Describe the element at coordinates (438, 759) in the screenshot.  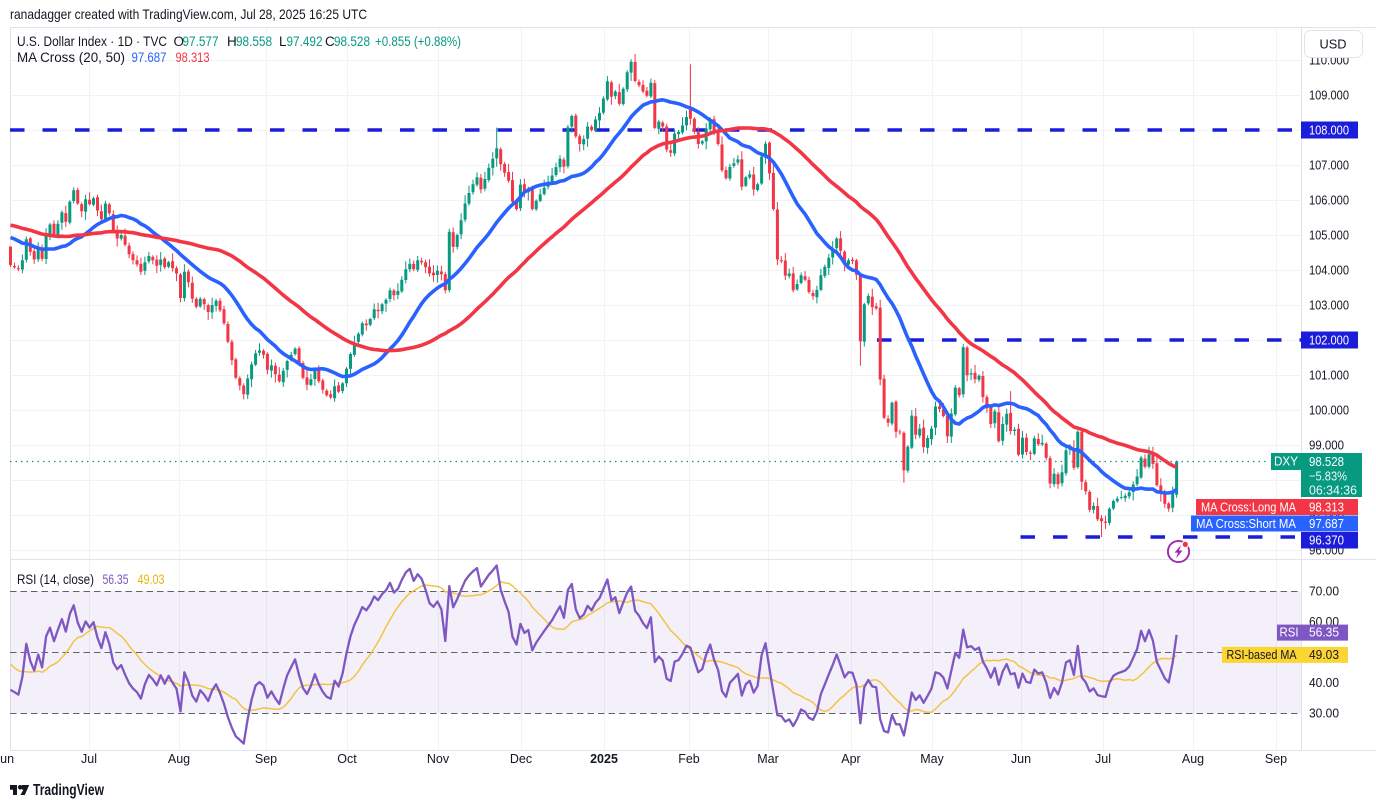
I see `svg-text: Nov` at that location.